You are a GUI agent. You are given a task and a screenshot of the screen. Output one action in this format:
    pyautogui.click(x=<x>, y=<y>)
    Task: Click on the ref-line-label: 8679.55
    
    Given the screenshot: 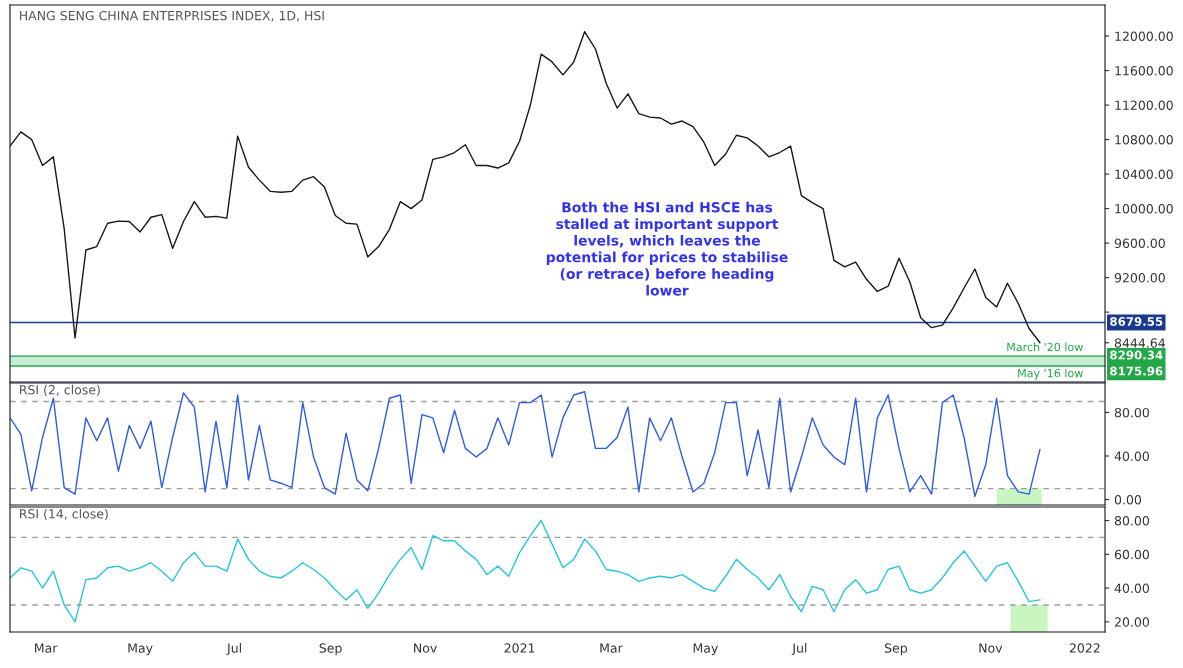 What is the action you would take?
    pyautogui.click(x=1136, y=321)
    